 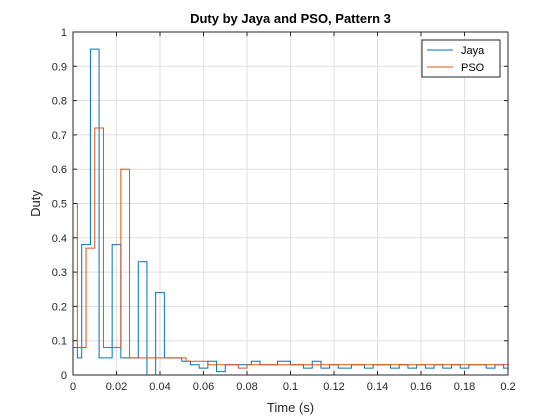 What do you see at coordinates (59, 170) in the screenshot?
I see `y-tick-label: 0.6` at bounding box center [59, 170].